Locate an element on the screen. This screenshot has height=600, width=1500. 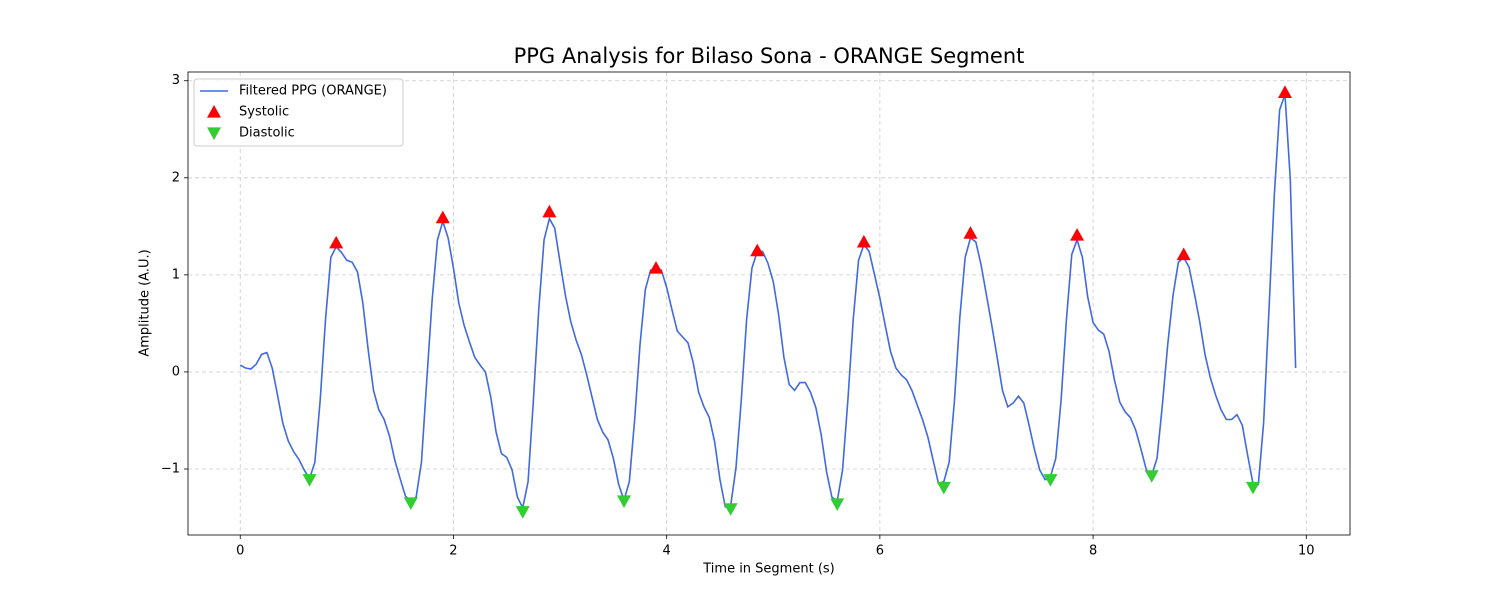
legend-label: Filtered PPG (ORANGE) is located at coordinates (313, 91).